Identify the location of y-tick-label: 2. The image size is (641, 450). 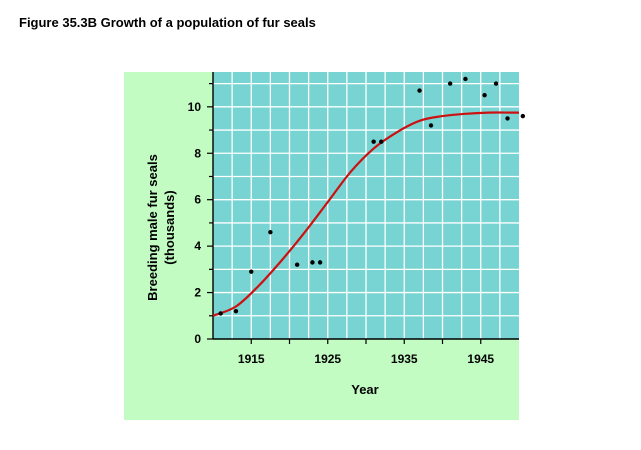
(197, 293).